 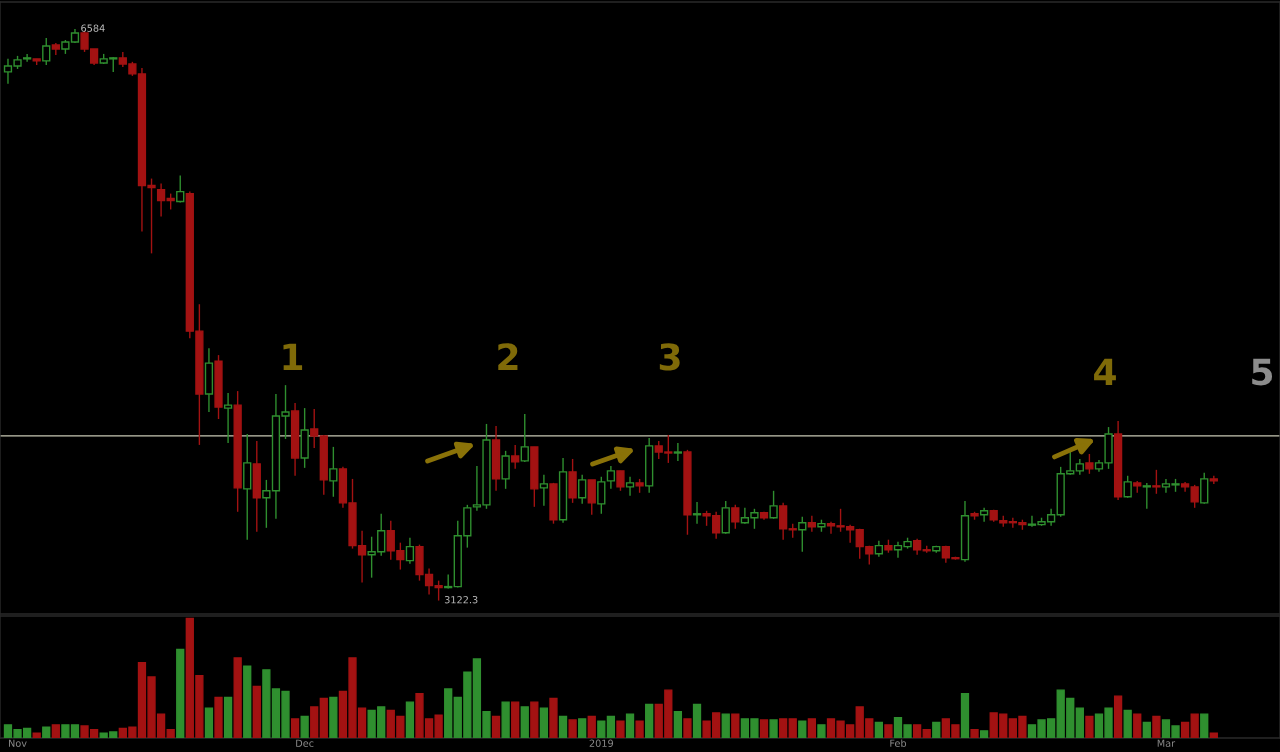 I want to click on x-tick-label: Feb, so click(x=898, y=743).